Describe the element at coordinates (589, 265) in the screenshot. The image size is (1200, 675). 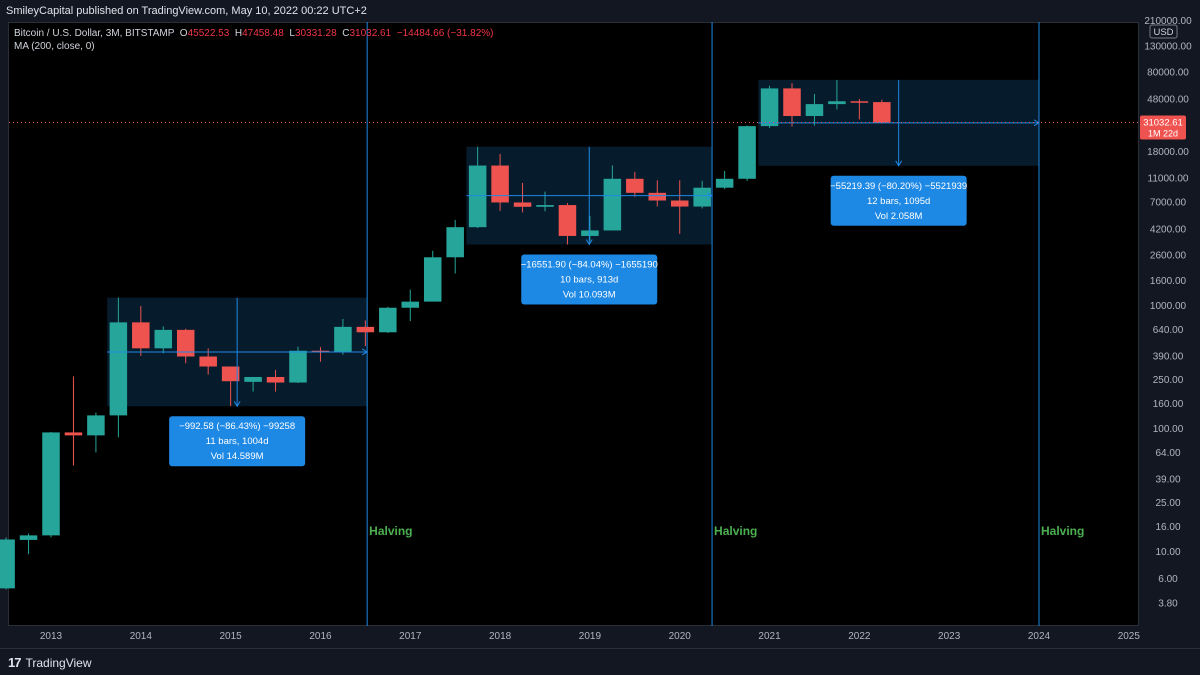
I see `measure-label-line: −16551.90 (−84.04%) −1655190` at that location.